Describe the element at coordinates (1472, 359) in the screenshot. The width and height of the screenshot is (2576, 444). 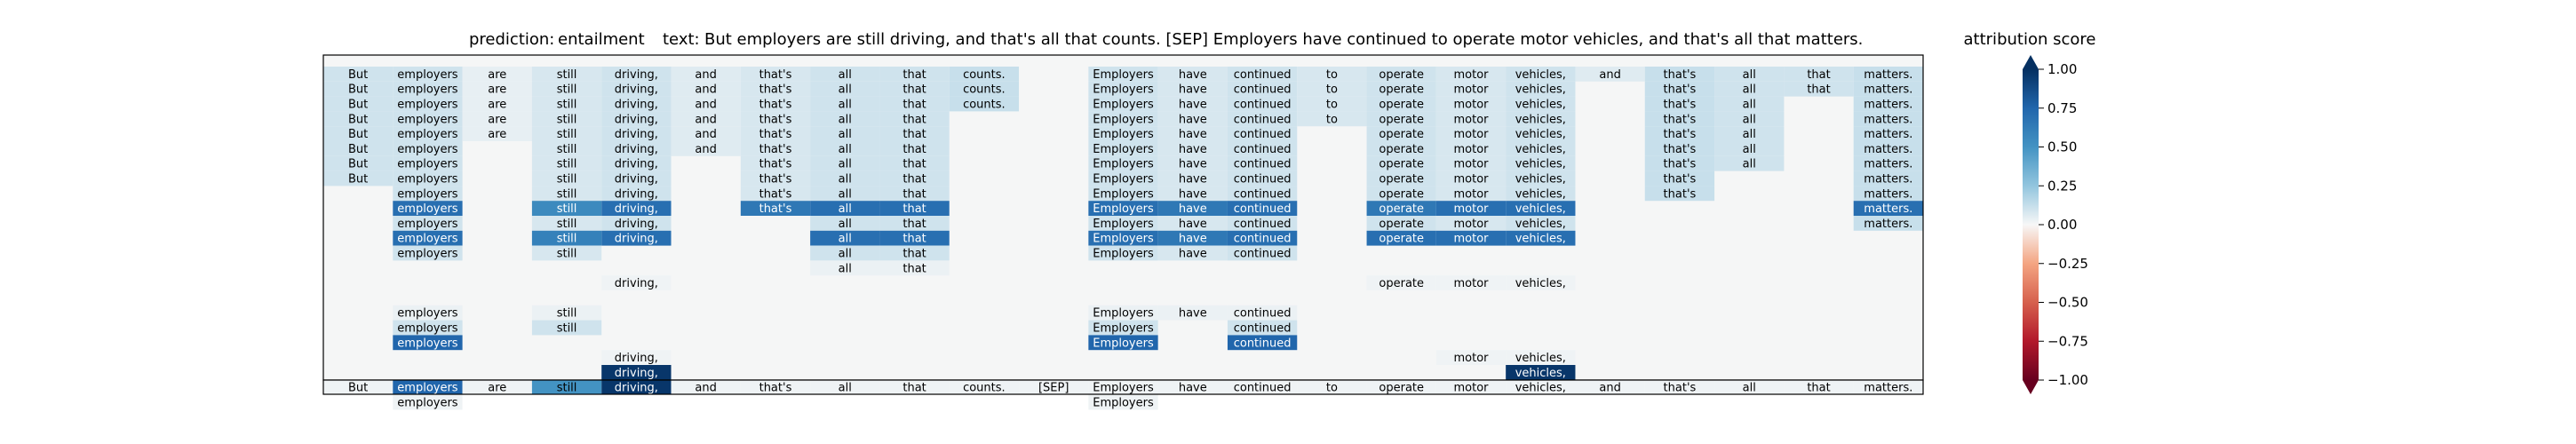
I see `layer-cell-label: motor` at that location.